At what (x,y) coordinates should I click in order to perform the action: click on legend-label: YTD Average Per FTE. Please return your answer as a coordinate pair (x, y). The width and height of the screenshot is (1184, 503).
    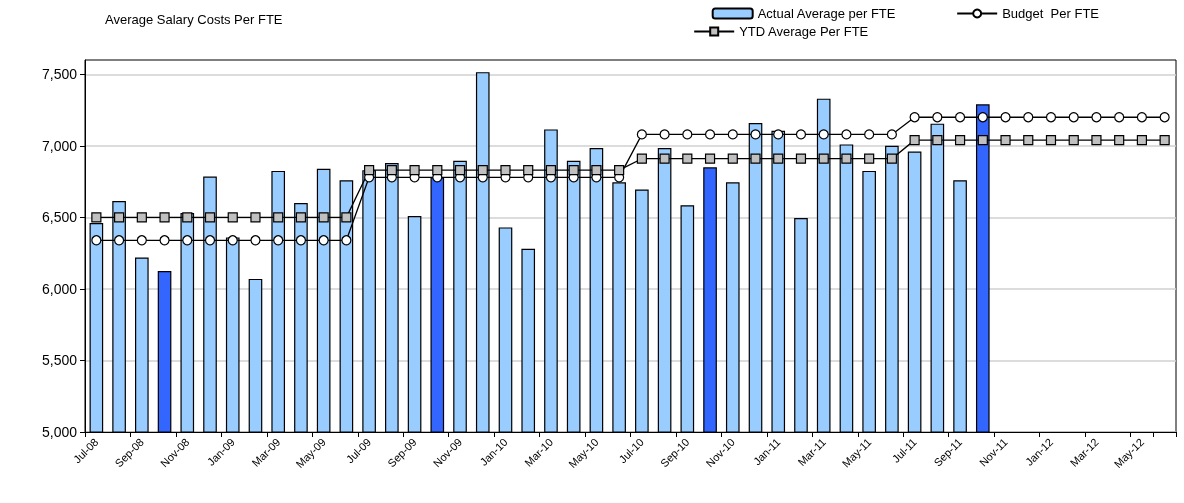
    Looking at the image, I should click on (804, 31).